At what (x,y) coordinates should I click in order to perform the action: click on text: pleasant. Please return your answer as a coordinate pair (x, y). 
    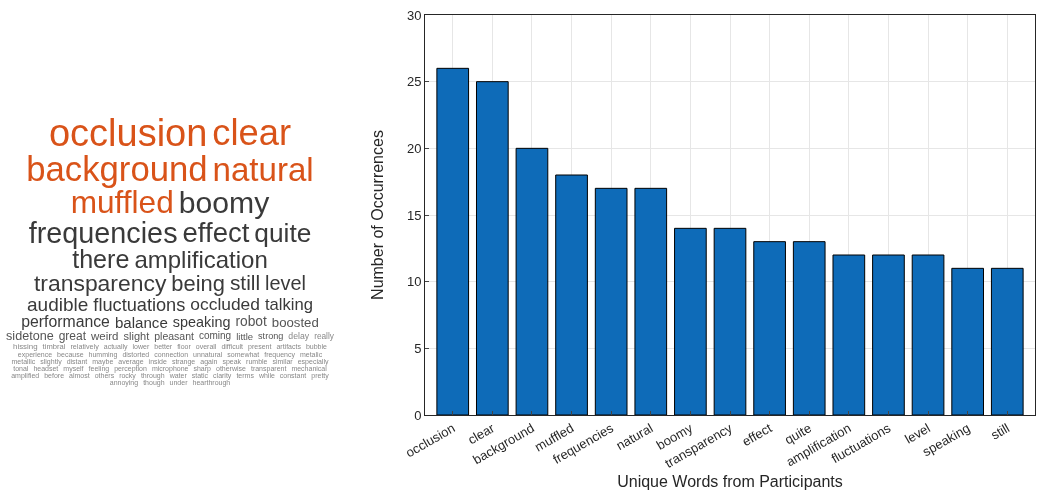
    Looking at the image, I should click on (174, 336).